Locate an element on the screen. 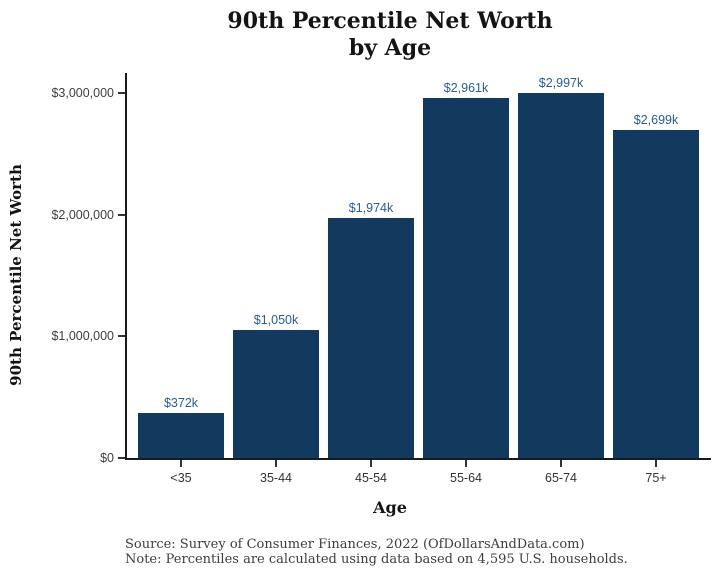 The width and height of the screenshot is (720, 576). chart-title-line2: by Age is located at coordinates (390, 48).